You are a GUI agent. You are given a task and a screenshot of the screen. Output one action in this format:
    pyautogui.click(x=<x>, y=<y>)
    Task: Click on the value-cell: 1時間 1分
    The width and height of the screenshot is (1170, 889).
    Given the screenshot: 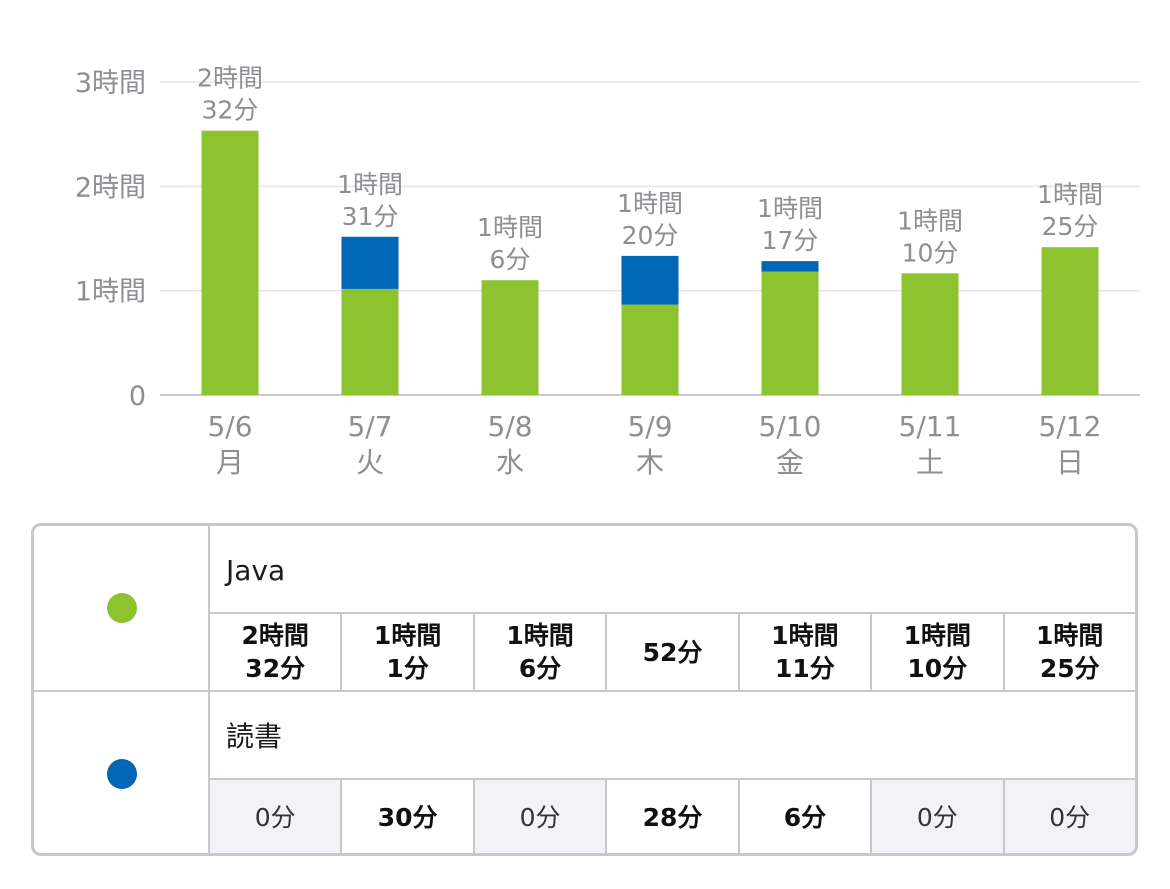 What is the action you would take?
    pyautogui.click(x=408, y=652)
    